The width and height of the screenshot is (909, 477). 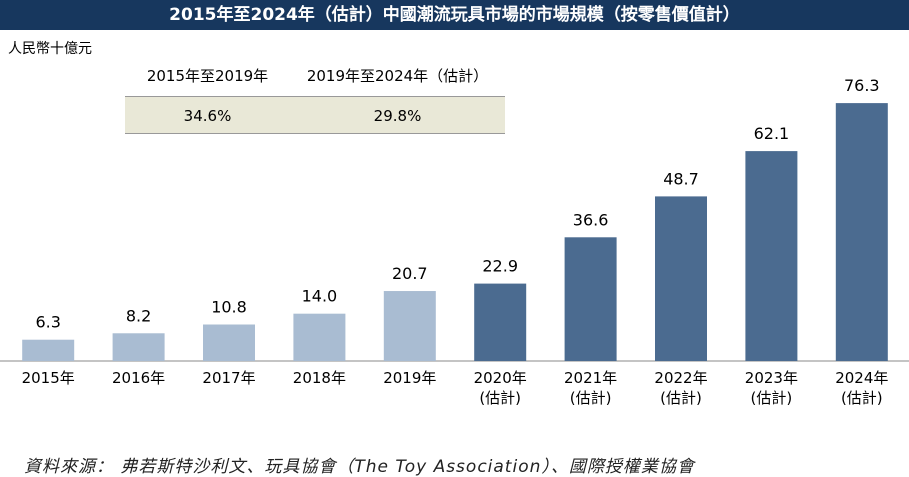 I want to click on cagr-value: 34.6%, so click(x=207, y=116).